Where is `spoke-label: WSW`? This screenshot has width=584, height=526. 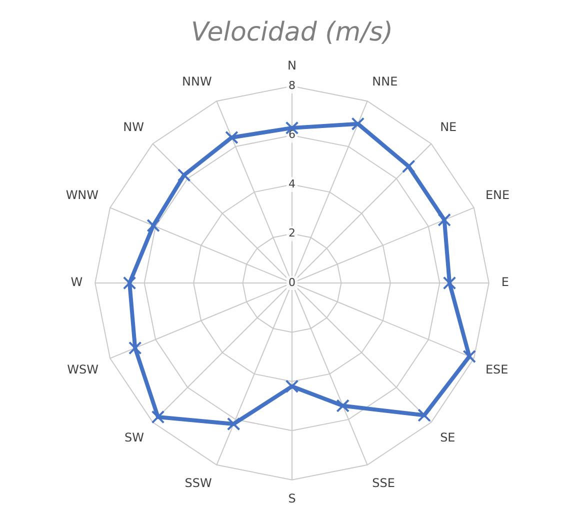 spoke-label: WSW is located at coordinates (83, 369).